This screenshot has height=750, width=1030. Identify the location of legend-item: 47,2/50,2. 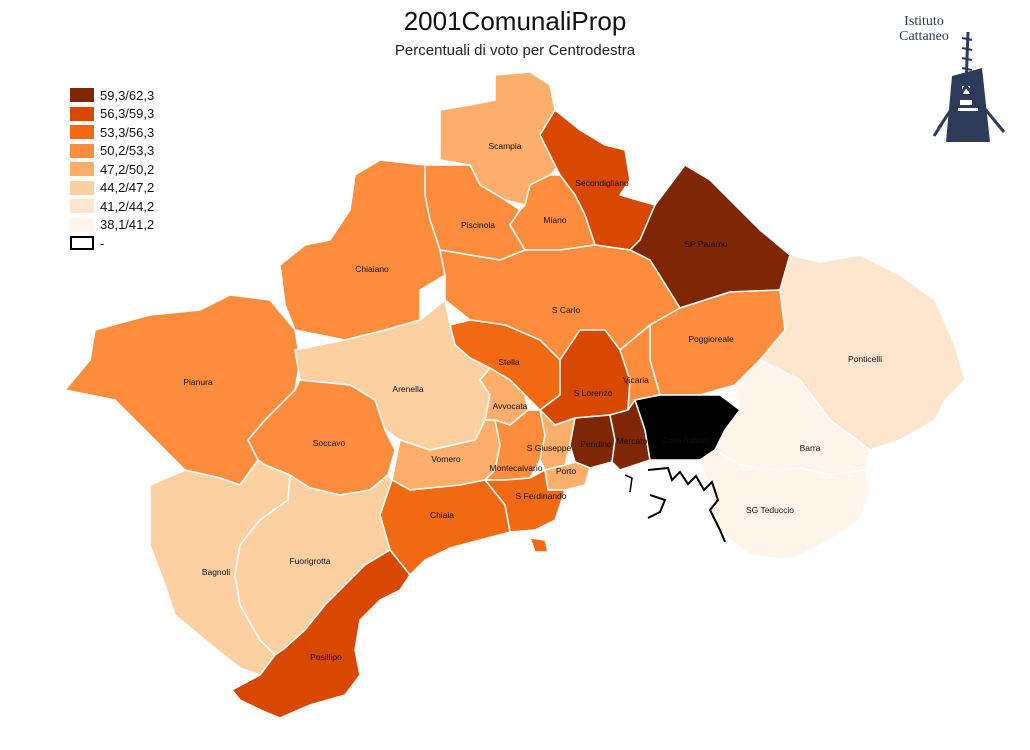
(112, 169).